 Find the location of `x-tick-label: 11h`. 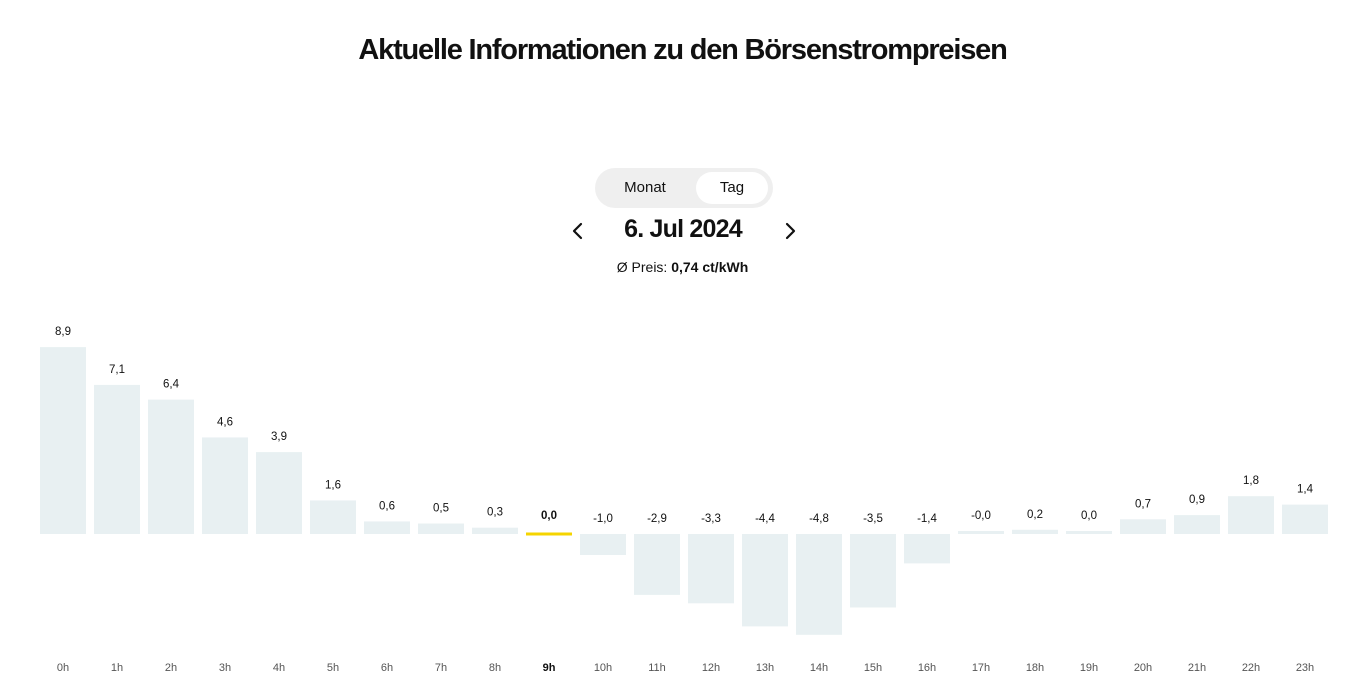

x-tick-label: 11h is located at coordinates (657, 668).